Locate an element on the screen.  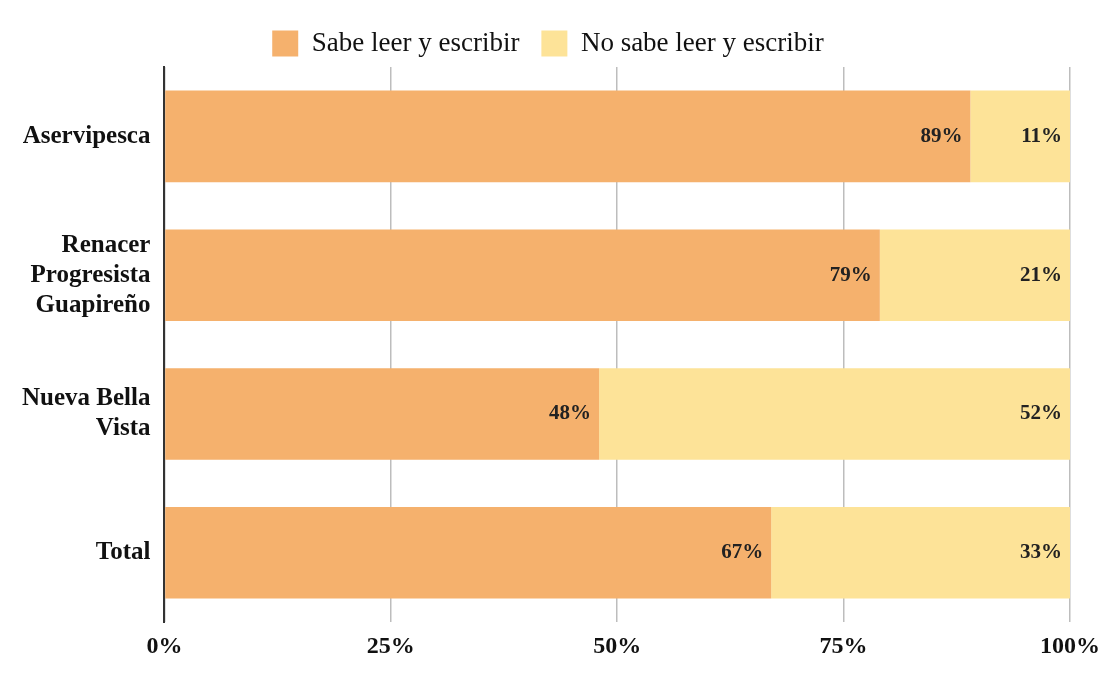
x-tick-label: 75% is located at coordinates (843, 644).